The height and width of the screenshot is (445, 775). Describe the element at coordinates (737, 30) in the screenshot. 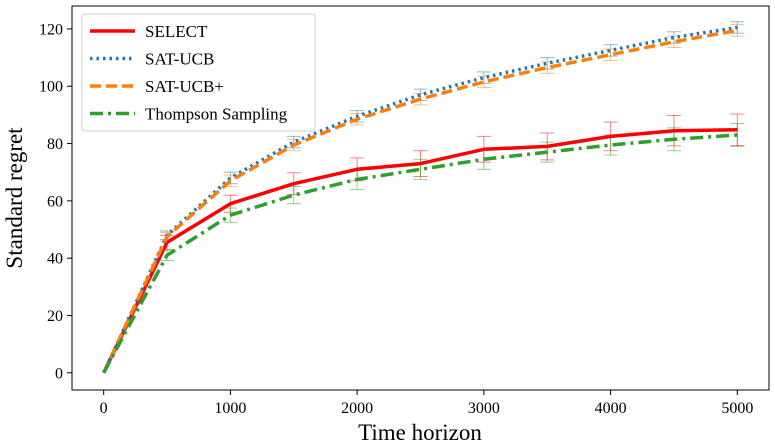

I see `sat-ucb-error-bar` at that location.